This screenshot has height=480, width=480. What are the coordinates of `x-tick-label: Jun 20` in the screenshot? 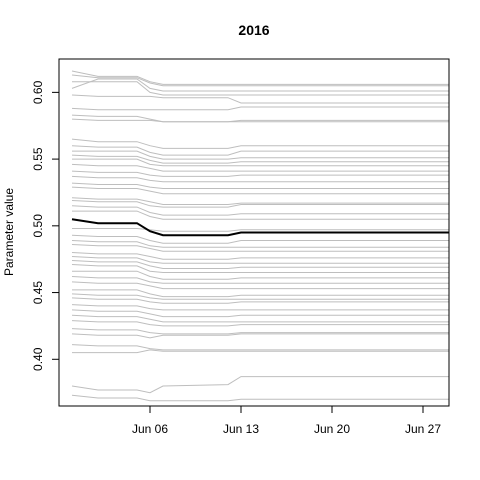 It's located at (332, 429).